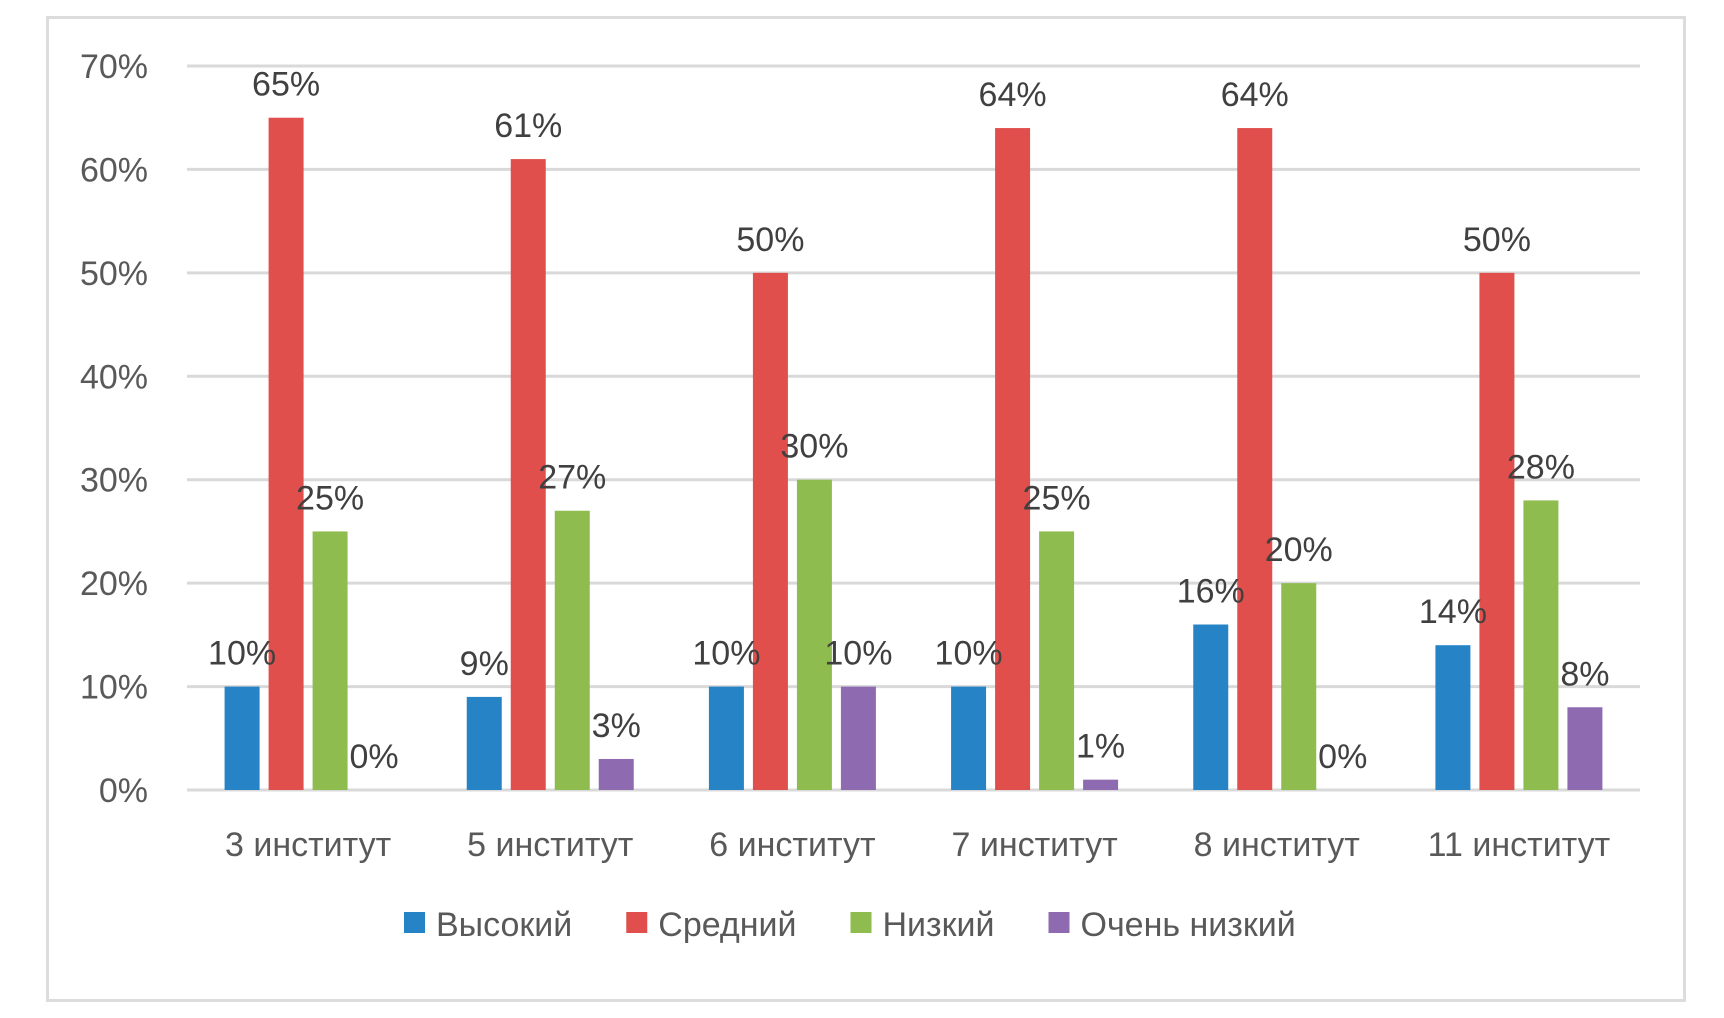 This screenshot has width=1724, height=1018. I want to click on data-label: 28%, so click(1541, 467).